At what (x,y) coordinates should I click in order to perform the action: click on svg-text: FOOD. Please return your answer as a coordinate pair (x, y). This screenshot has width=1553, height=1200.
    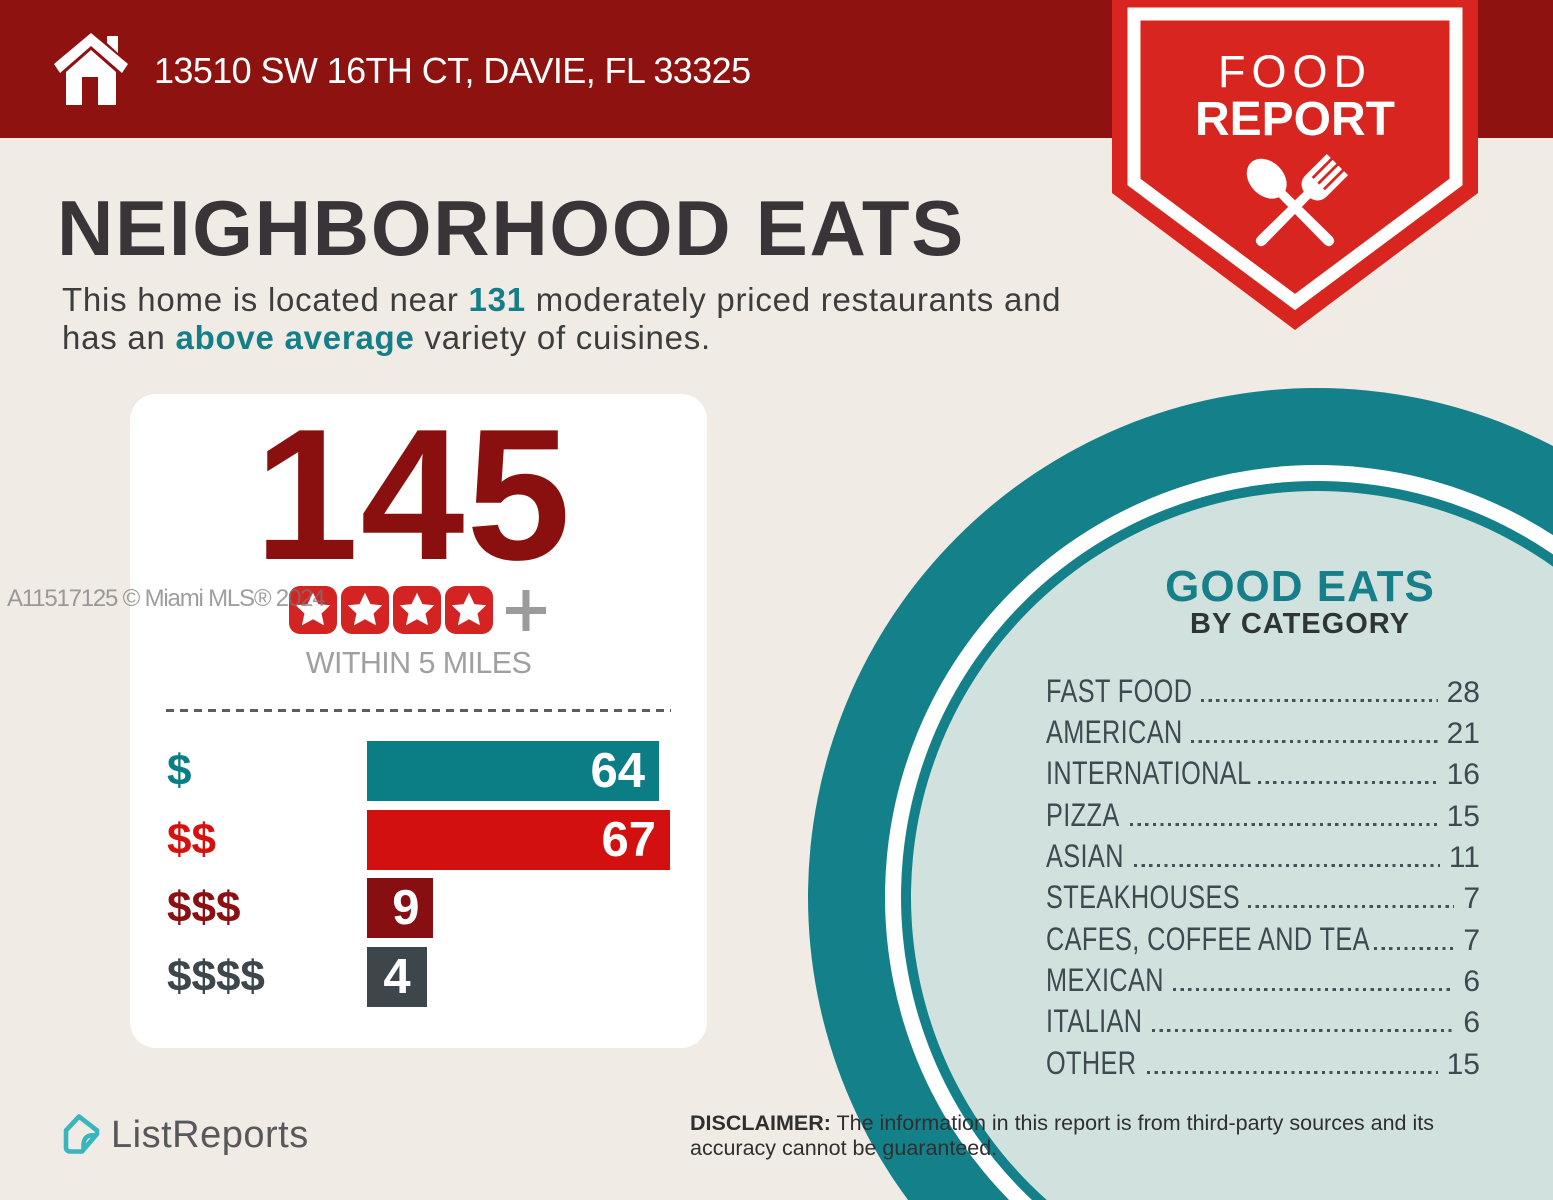
    Looking at the image, I should click on (1295, 71).